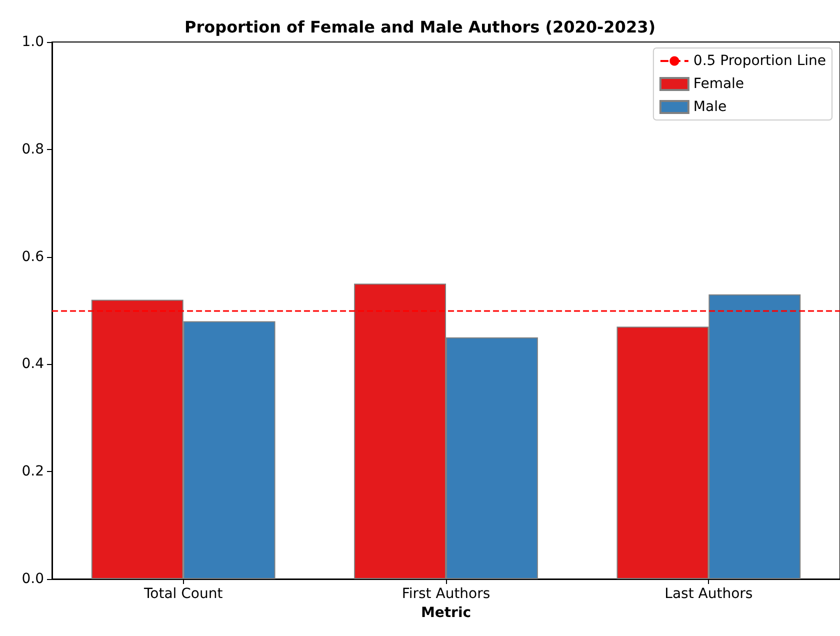  Describe the element at coordinates (420, 27) in the screenshot. I see `chart-title: Proportion of Female and Male Authors (2020-2023)` at that location.